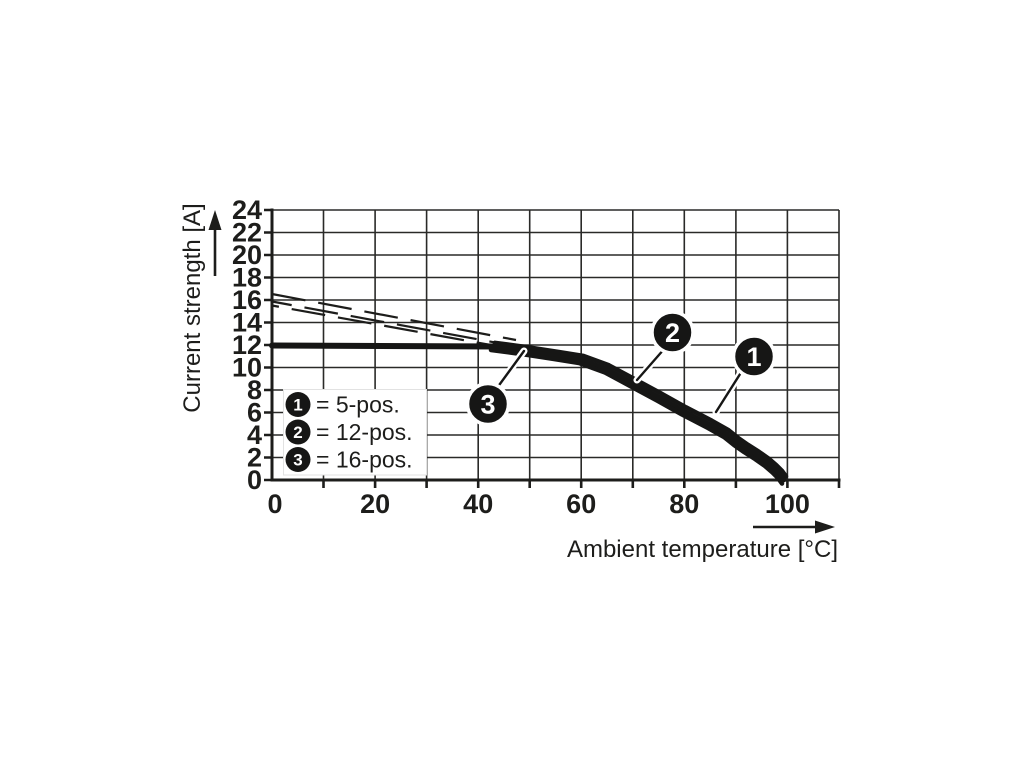  Describe the element at coordinates (247, 210) in the screenshot. I see `y-tick-24: 24` at that location.